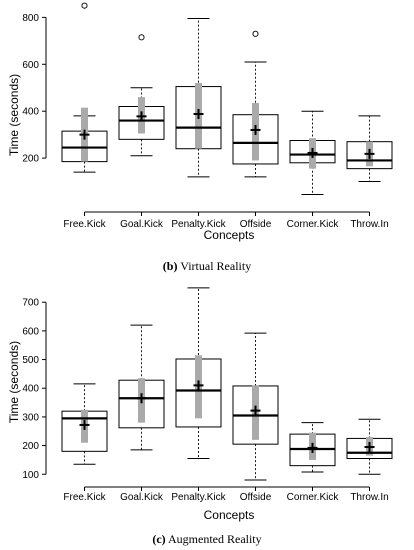  Describe the element at coordinates (30, 303) in the screenshot. I see `y-tick-label: 700` at that location.